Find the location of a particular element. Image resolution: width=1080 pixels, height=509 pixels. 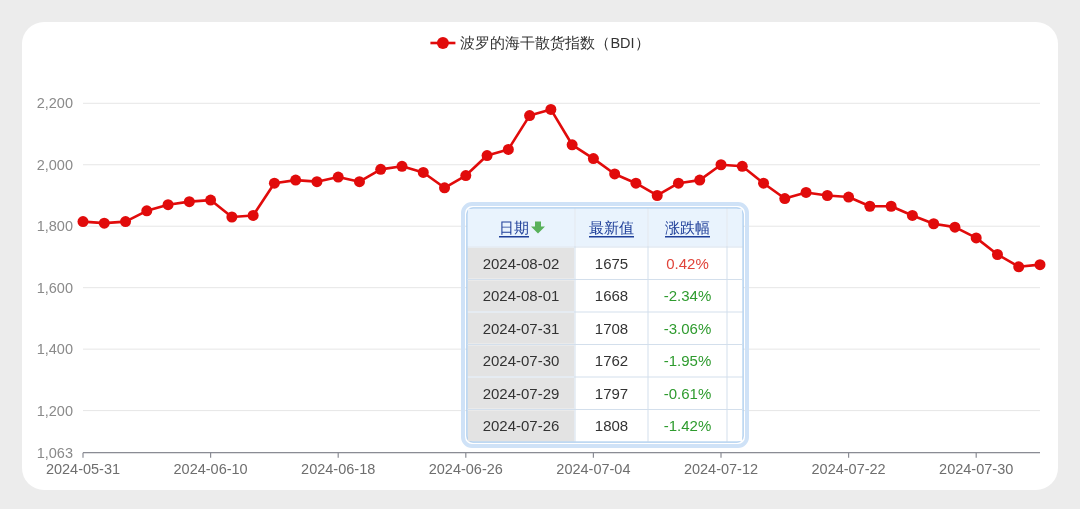

annotation: 2024-07-26 is located at coordinates (521, 426).